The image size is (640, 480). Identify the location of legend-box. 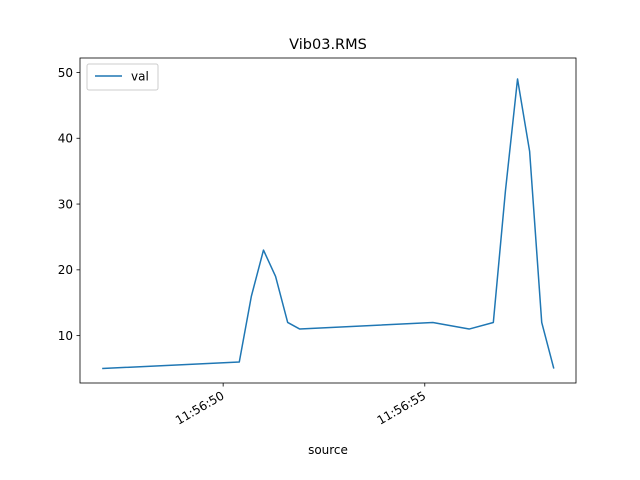
(122, 77).